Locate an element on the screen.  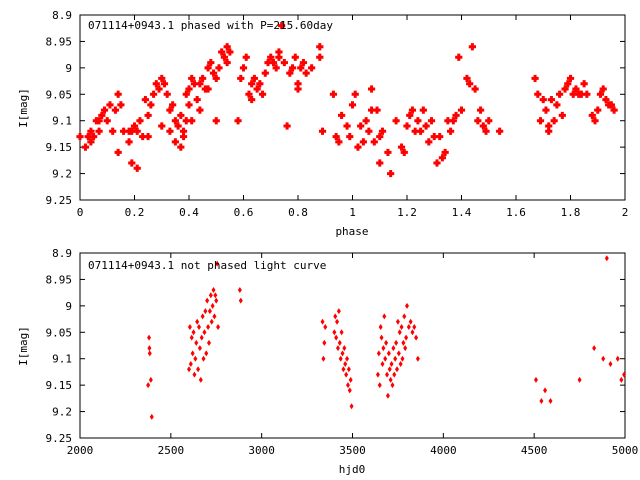
unphased-y-tick-label: 9.25 is located at coordinates (59, 438).